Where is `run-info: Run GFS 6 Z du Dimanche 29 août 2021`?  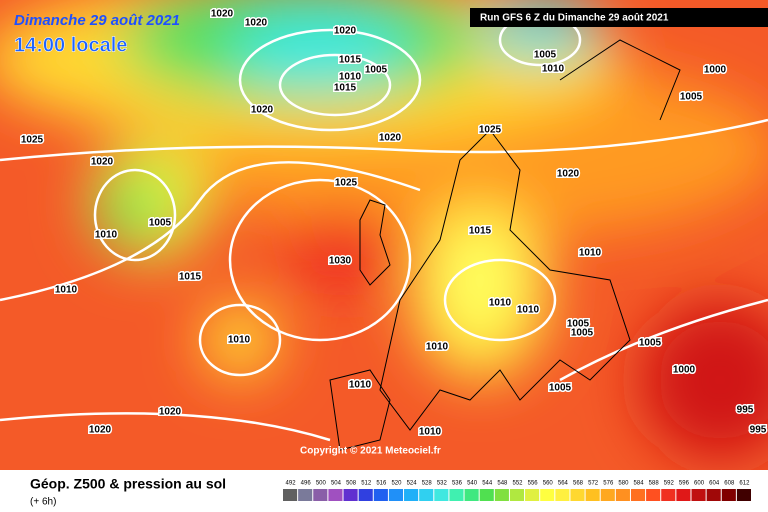 run-info: Run GFS 6 Z du Dimanche 29 août 2021 is located at coordinates (574, 18).